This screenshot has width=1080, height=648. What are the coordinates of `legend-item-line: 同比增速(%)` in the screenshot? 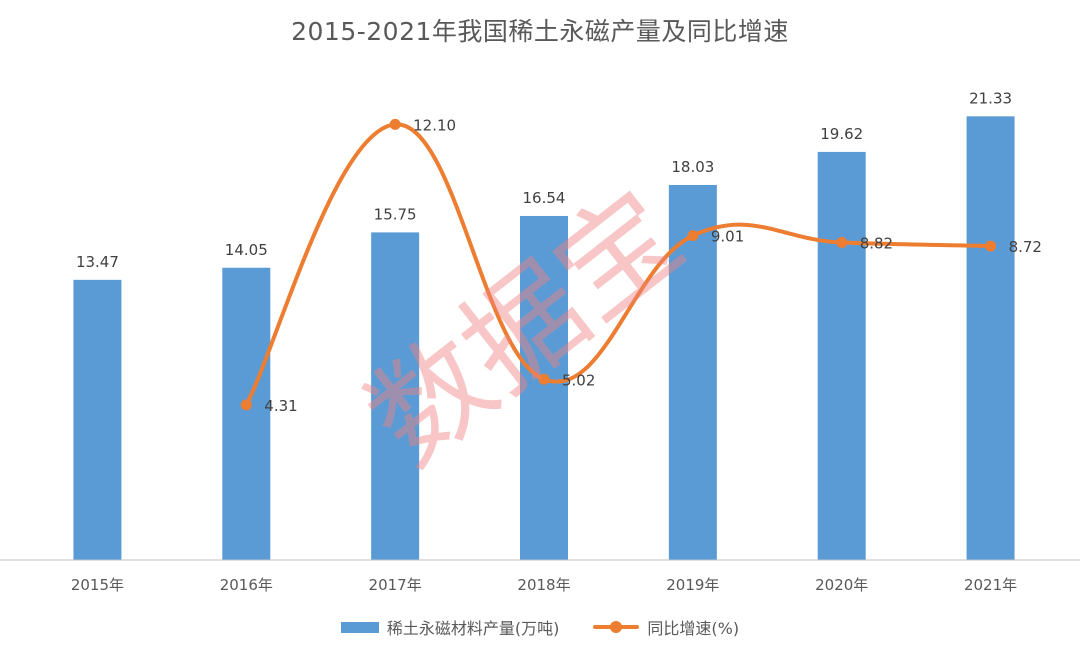 It's located at (666, 627).